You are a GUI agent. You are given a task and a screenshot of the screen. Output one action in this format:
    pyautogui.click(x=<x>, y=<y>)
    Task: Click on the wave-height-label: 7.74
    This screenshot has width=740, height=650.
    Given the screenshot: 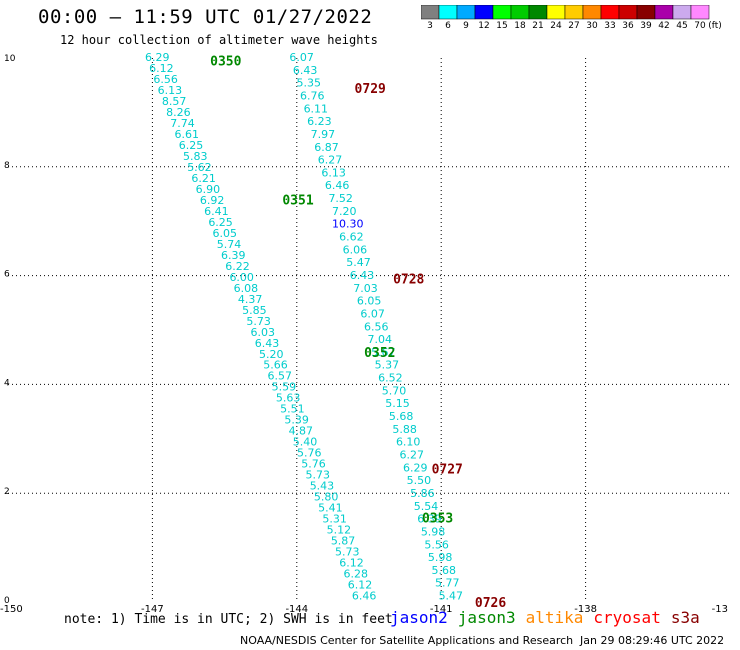 What is the action you would take?
    pyautogui.click(x=182, y=123)
    